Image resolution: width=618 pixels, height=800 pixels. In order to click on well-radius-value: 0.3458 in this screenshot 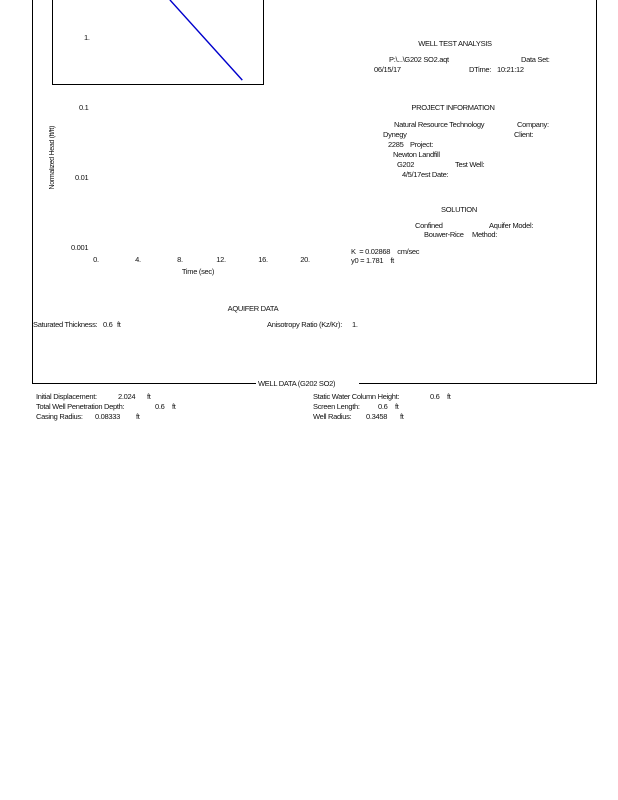, I will do `click(377, 416)`.